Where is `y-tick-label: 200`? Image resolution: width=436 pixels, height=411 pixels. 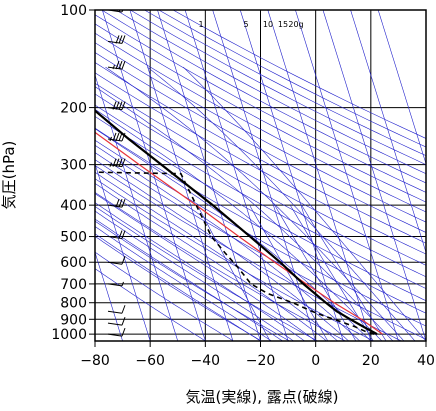
y-tick-label: 200 is located at coordinates (73, 109).